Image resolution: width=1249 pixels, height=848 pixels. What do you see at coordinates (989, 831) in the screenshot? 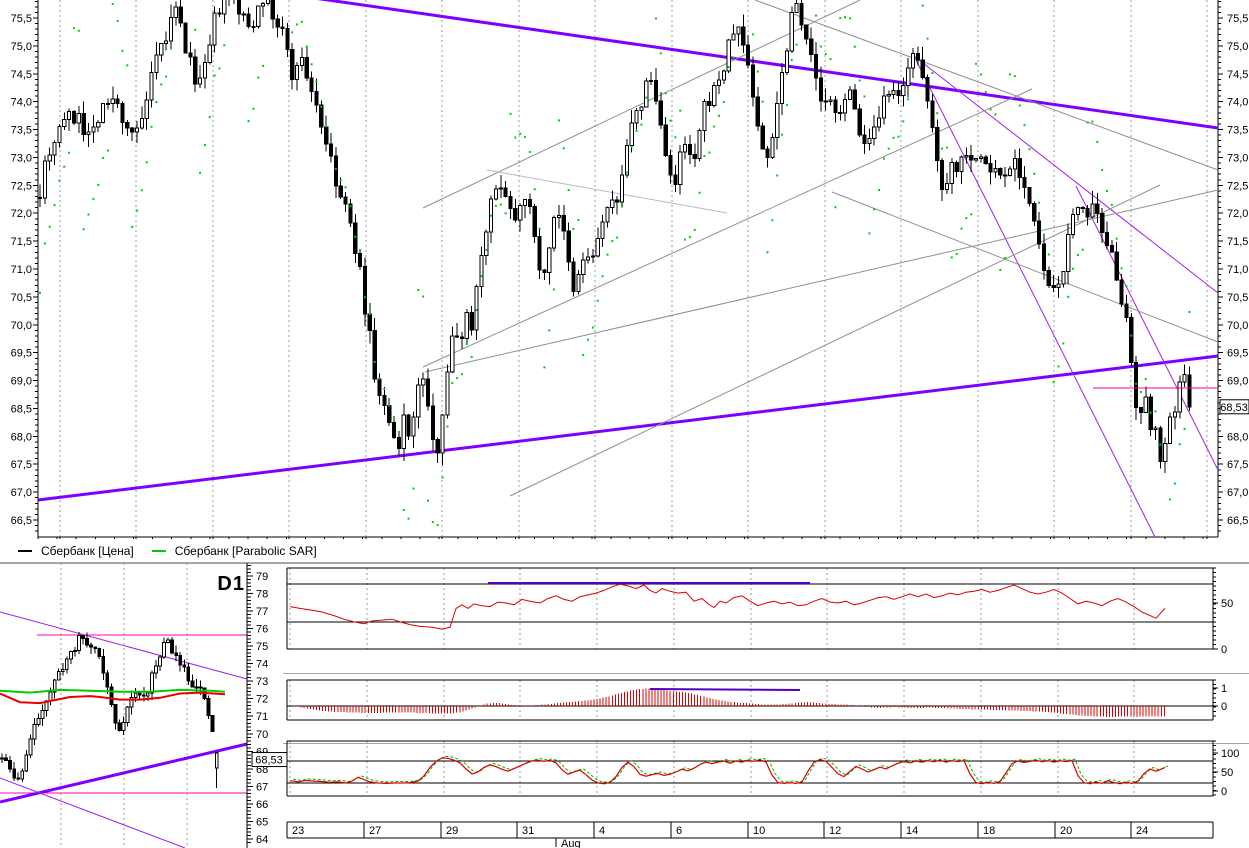
I see `date-label: 18` at bounding box center [989, 831].